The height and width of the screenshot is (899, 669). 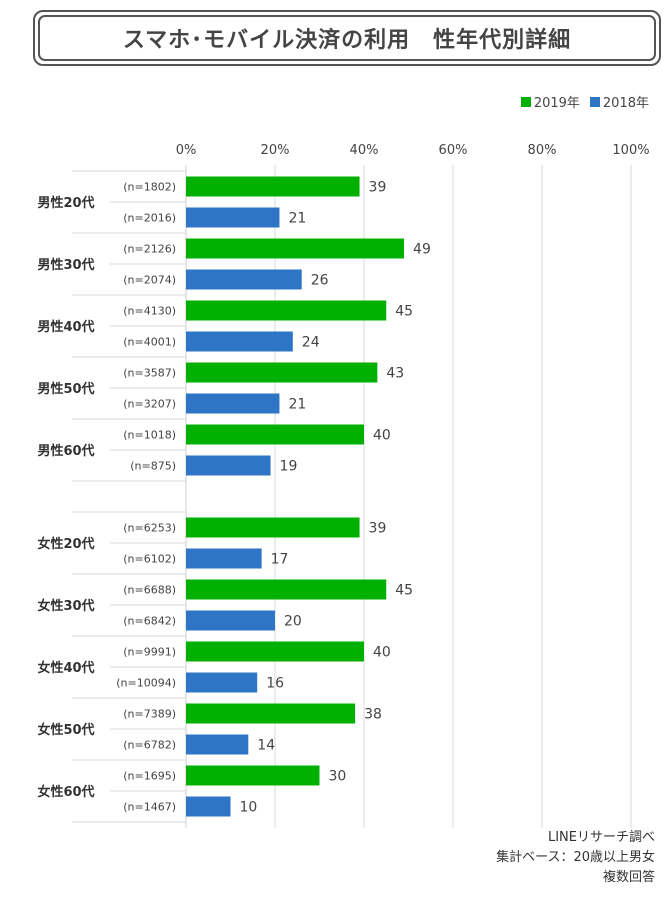 I want to click on x-tick-label: 60%, so click(x=453, y=150).